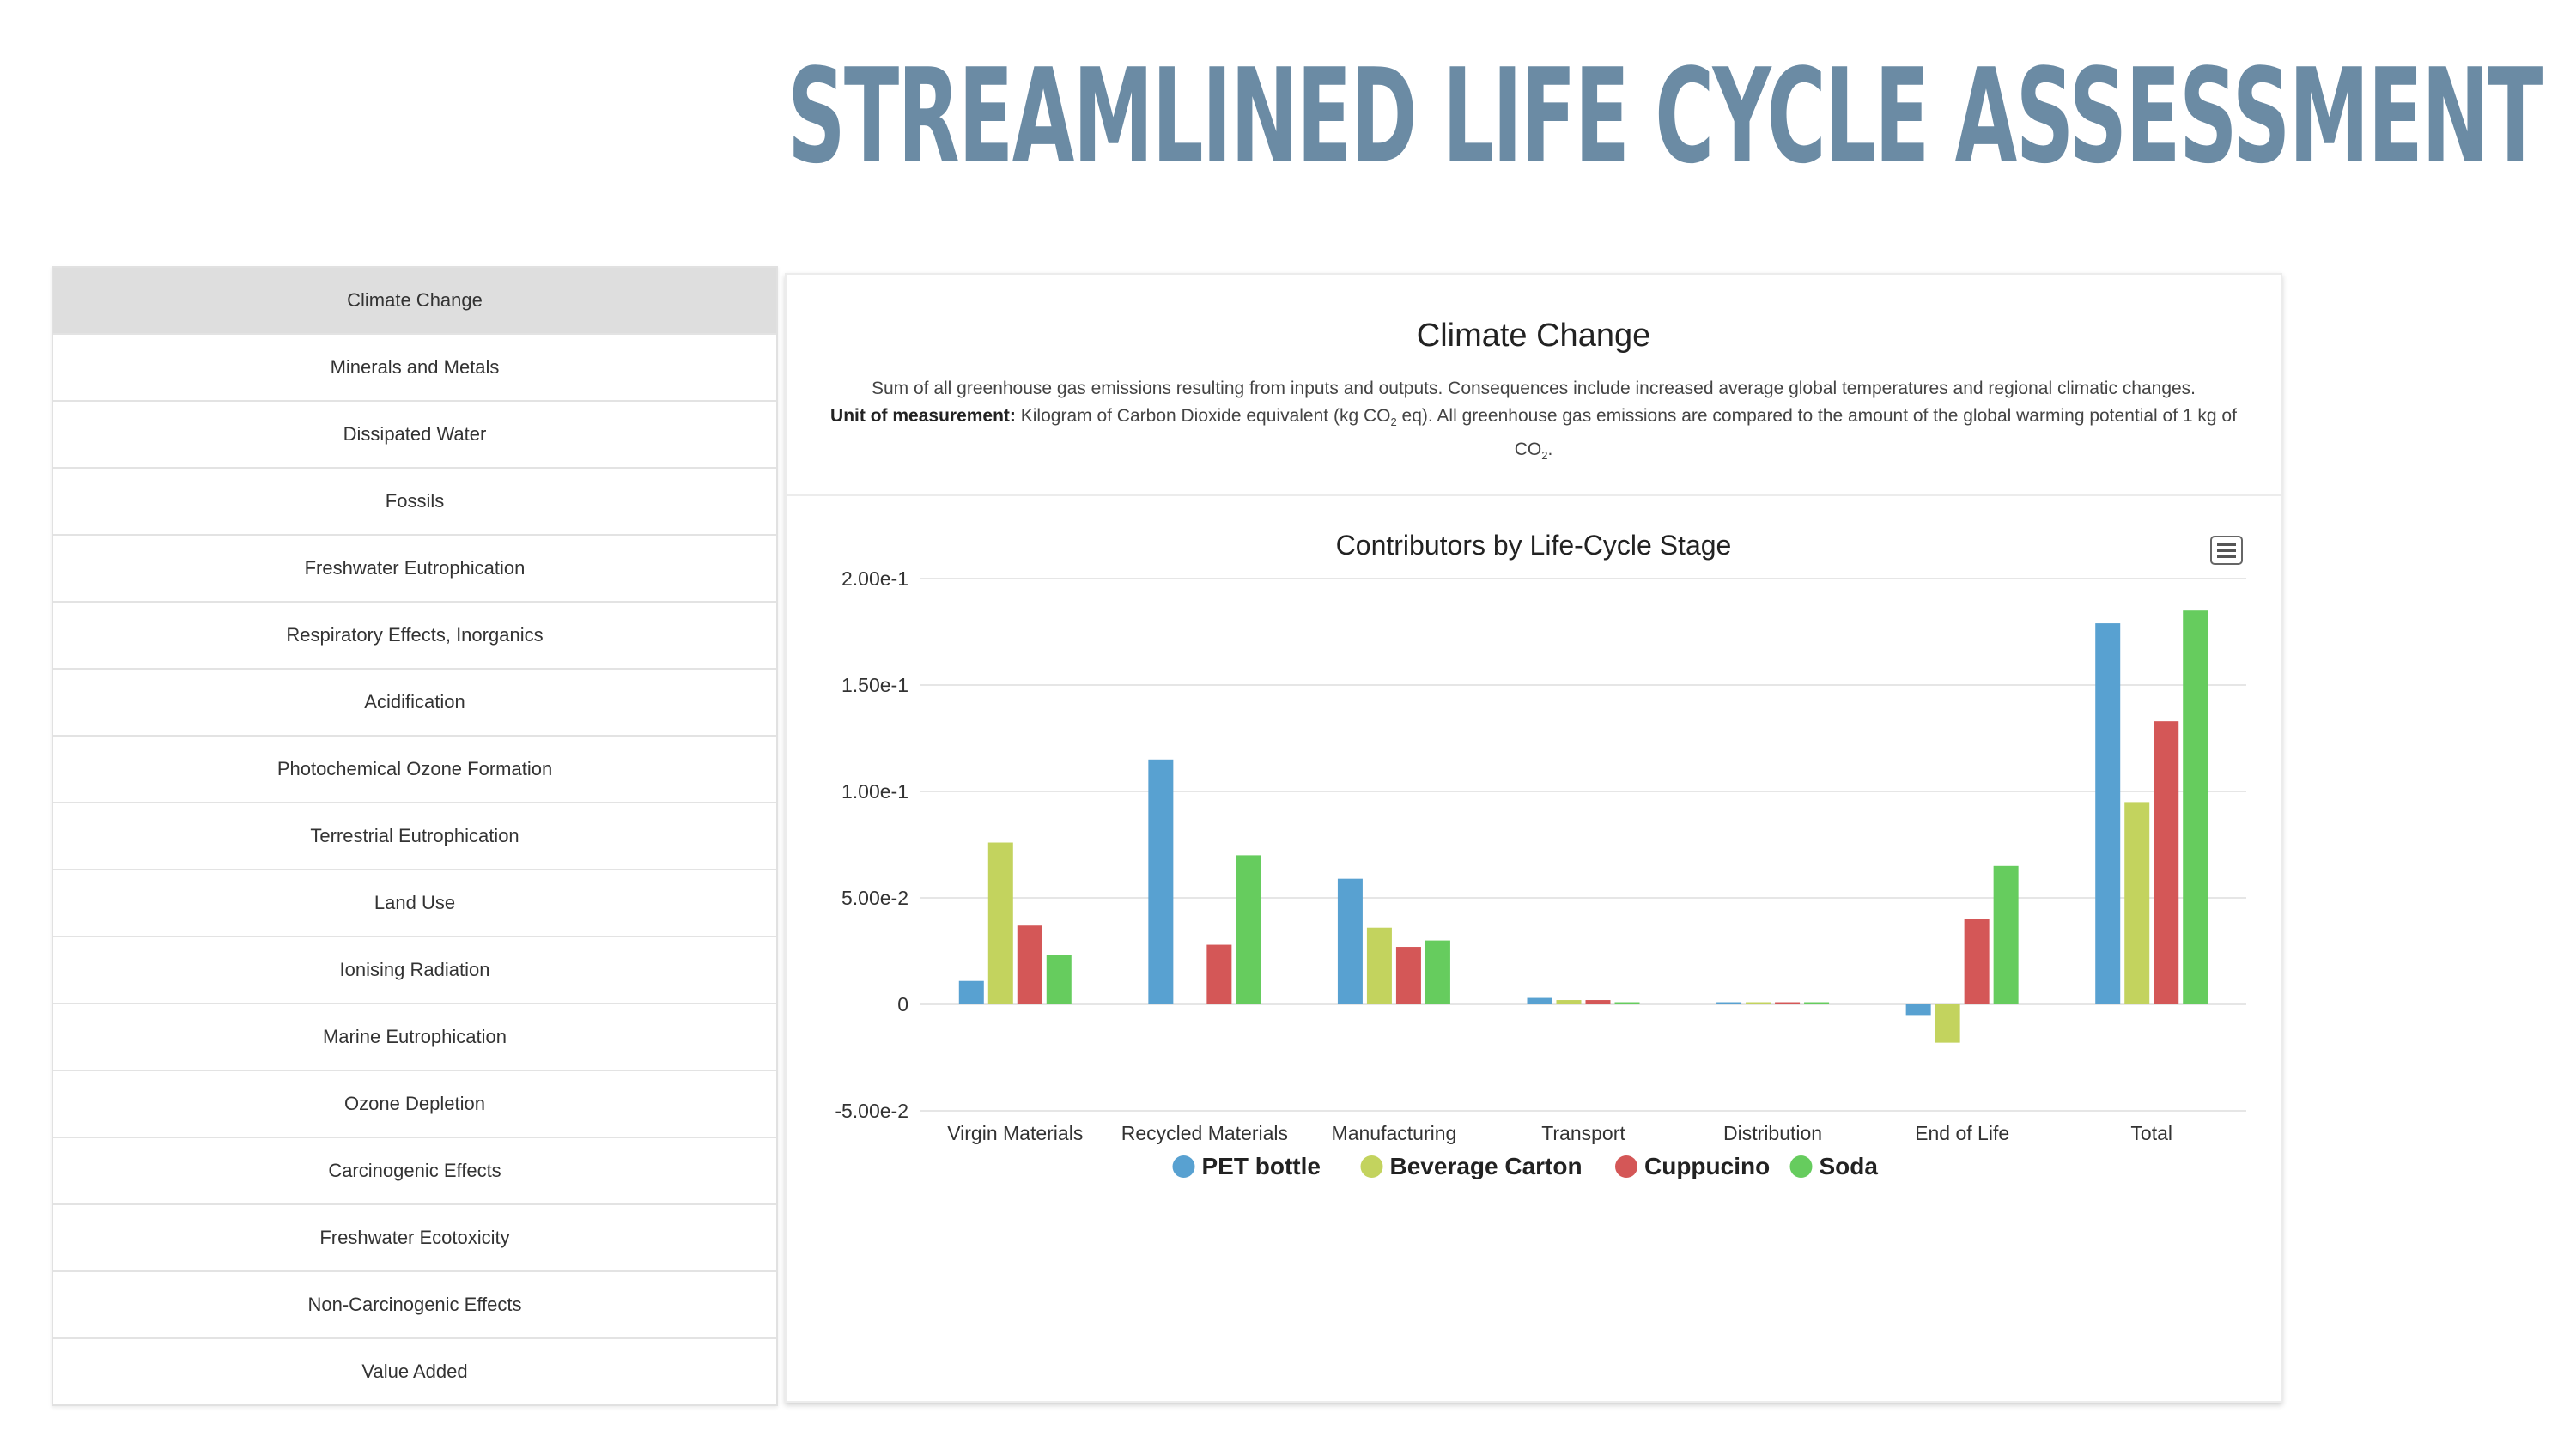 The image size is (2576, 1449). What do you see at coordinates (414, 1171) in the screenshot?
I see `sidebar-item-carcinogenic-effects: Carcinogenic Effects` at bounding box center [414, 1171].